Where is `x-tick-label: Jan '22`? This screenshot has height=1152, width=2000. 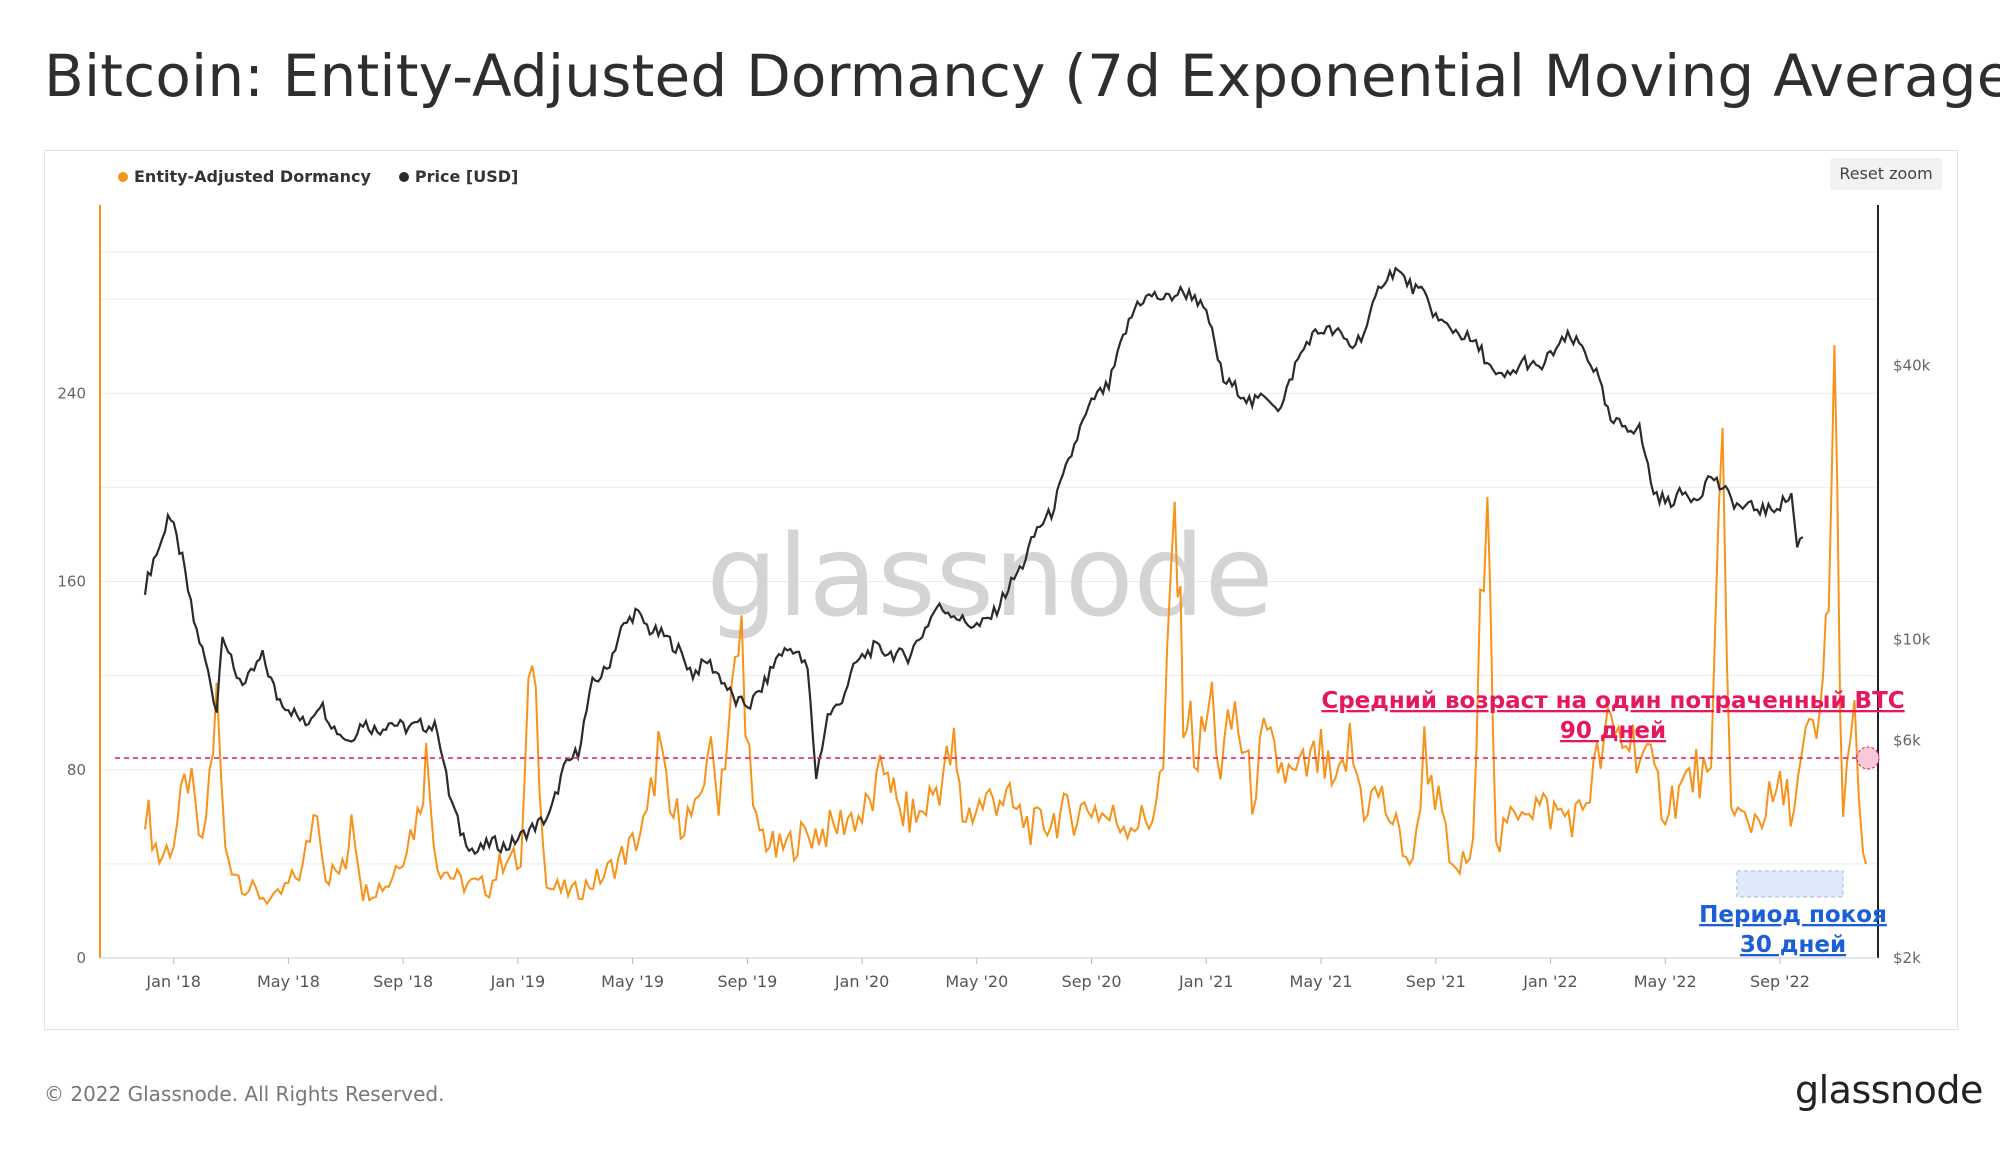 x-tick-label: Jan '22 is located at coordinates (1550, 981).